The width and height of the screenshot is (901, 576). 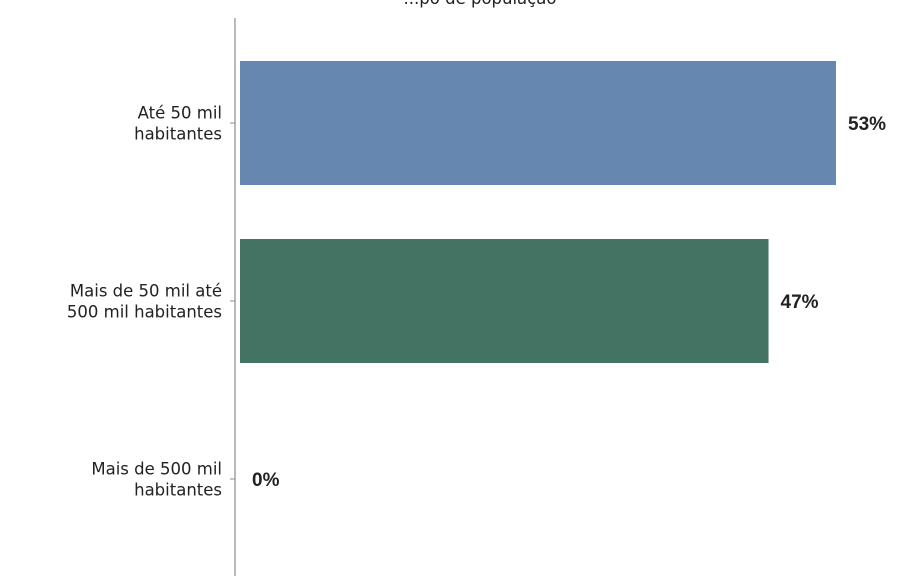 I want to click on value-label-1: 47%, so click(x=800, y=302).